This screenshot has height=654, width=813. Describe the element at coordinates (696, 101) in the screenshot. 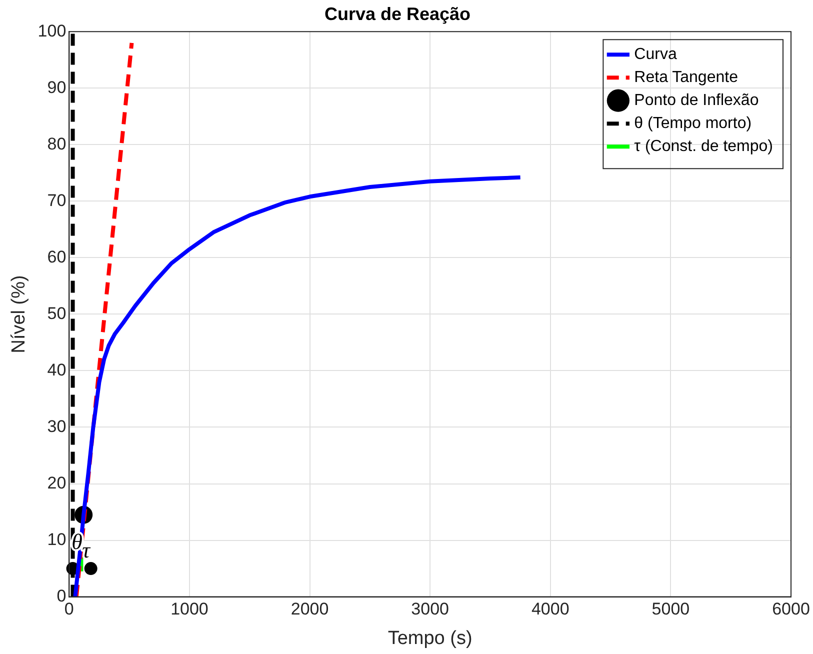

I see `legend-label: Ponto de Inflexão` at that location.